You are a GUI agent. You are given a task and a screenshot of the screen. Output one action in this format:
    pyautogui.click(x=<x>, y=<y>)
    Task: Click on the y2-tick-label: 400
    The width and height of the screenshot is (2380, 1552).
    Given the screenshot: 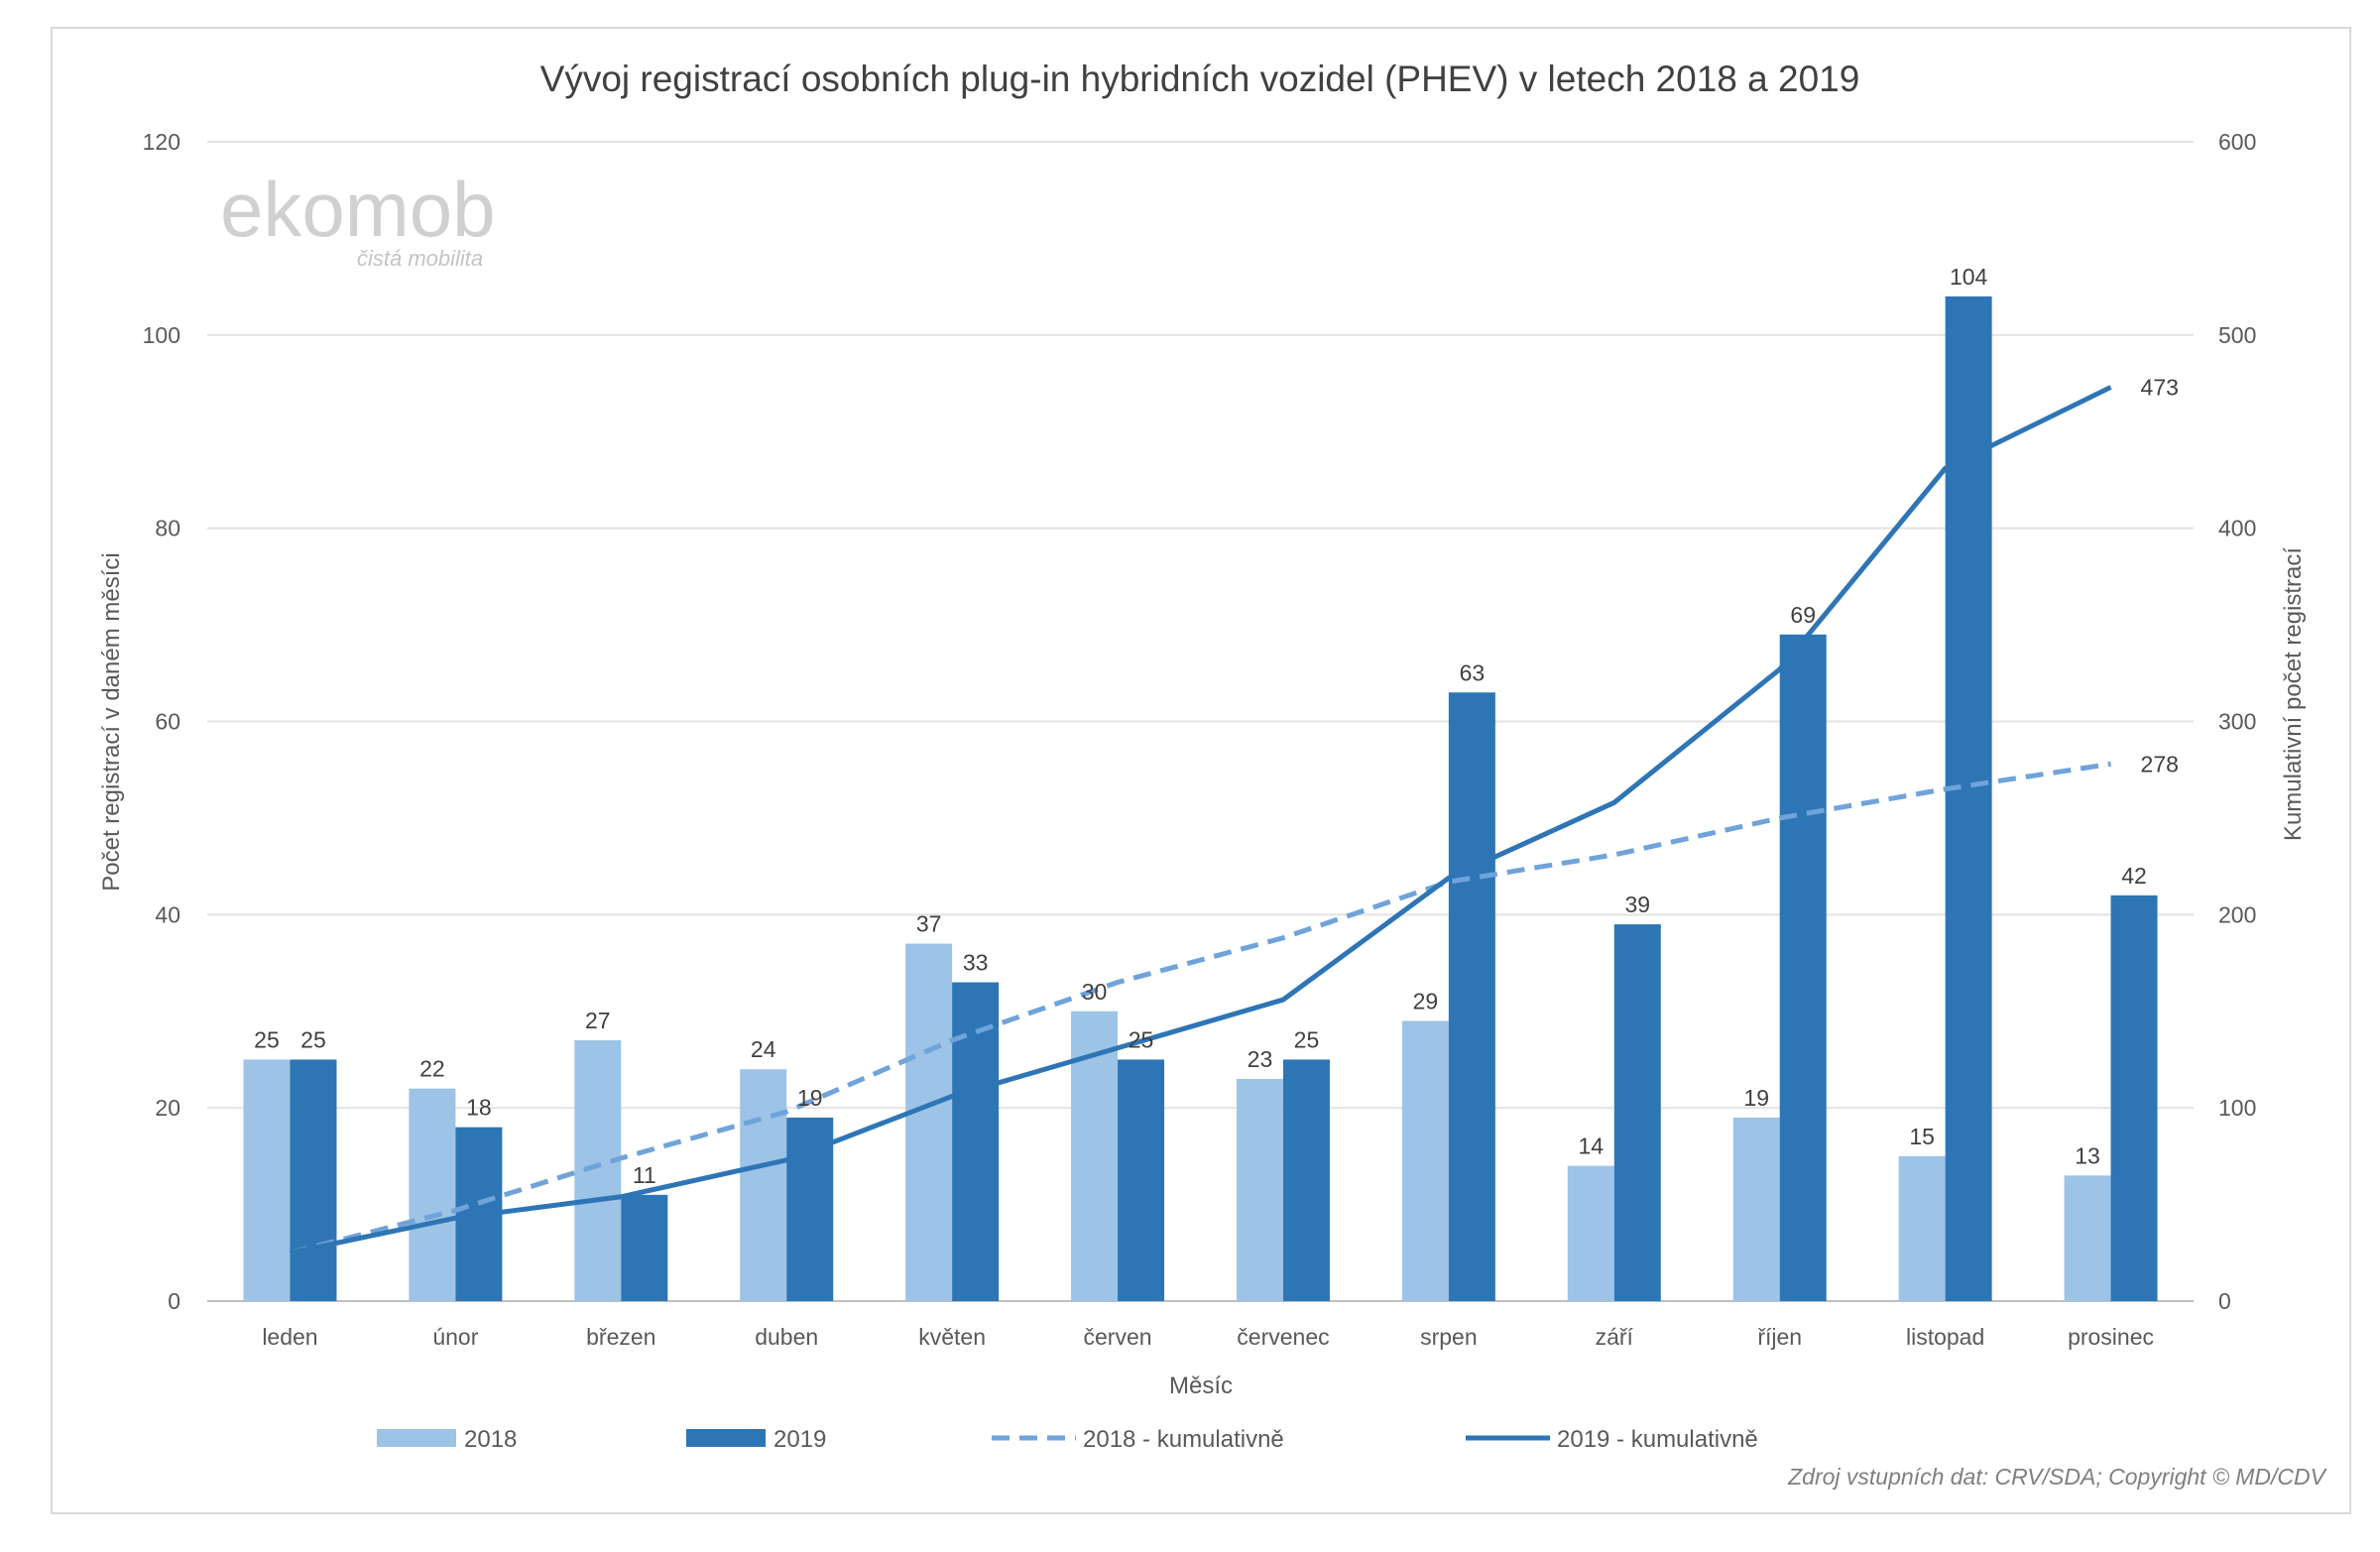 What is the action you would take?
    pyautogui.click(x=2237, y=528)
    